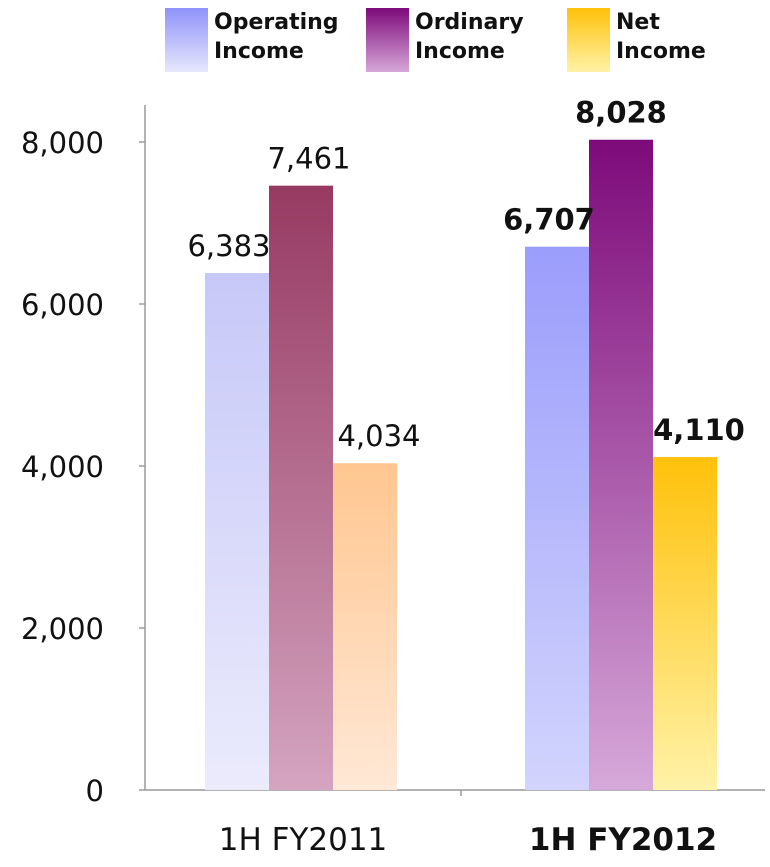 This screenshot has height=867, width=770. Describe the element at coordinates (685, 623) in the screenshot. I see `bar-net-income-1h-fy2012` at that location.